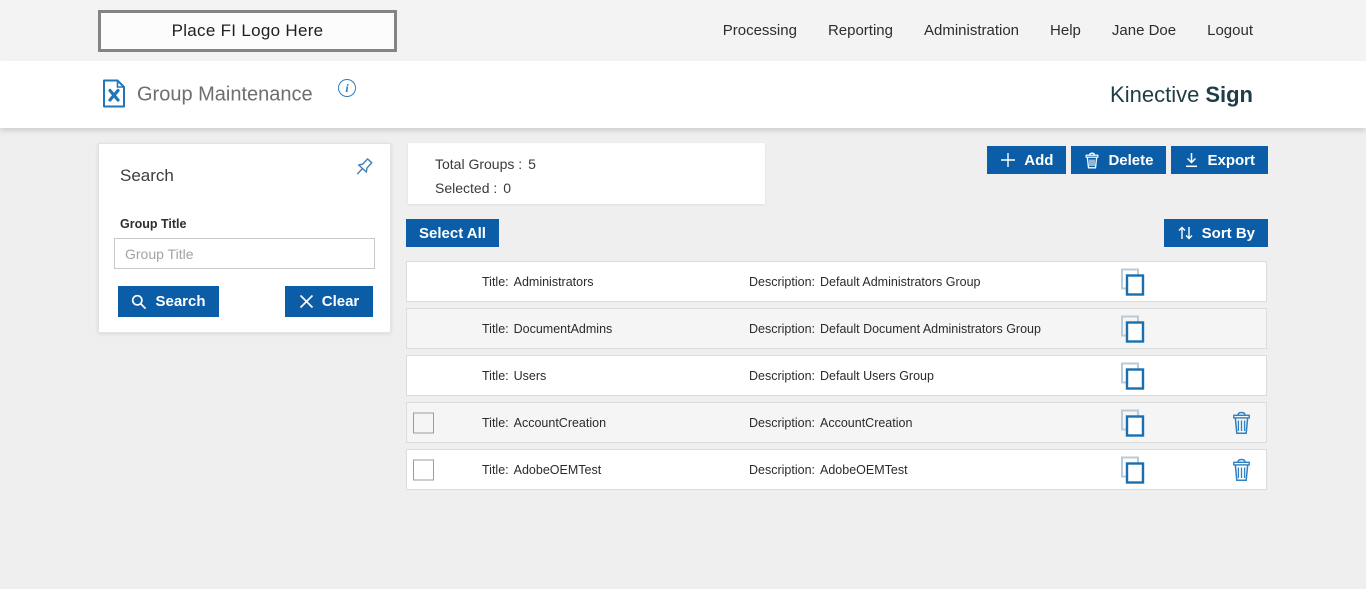 The image size is (1366, 589). What do you see at coordinates (1144, 30) in the screenshot?
I see `nav-user-jane-doe: Jane Doe` at bounding box center [1144, 30].